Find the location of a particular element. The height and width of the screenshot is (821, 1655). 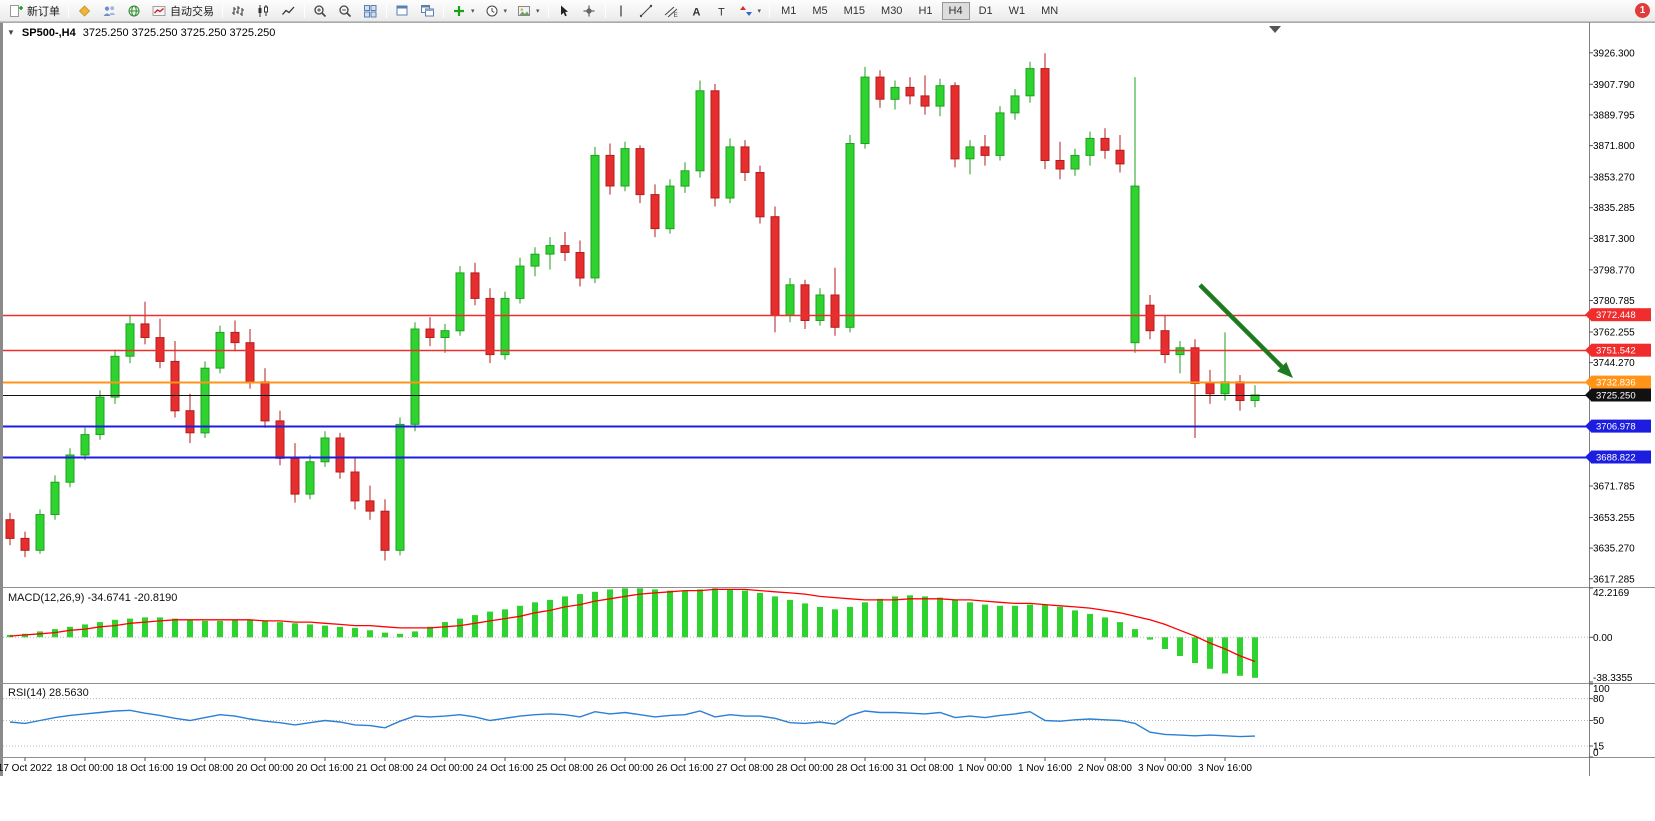

candlestick-button is located at coordinates (263, 10).